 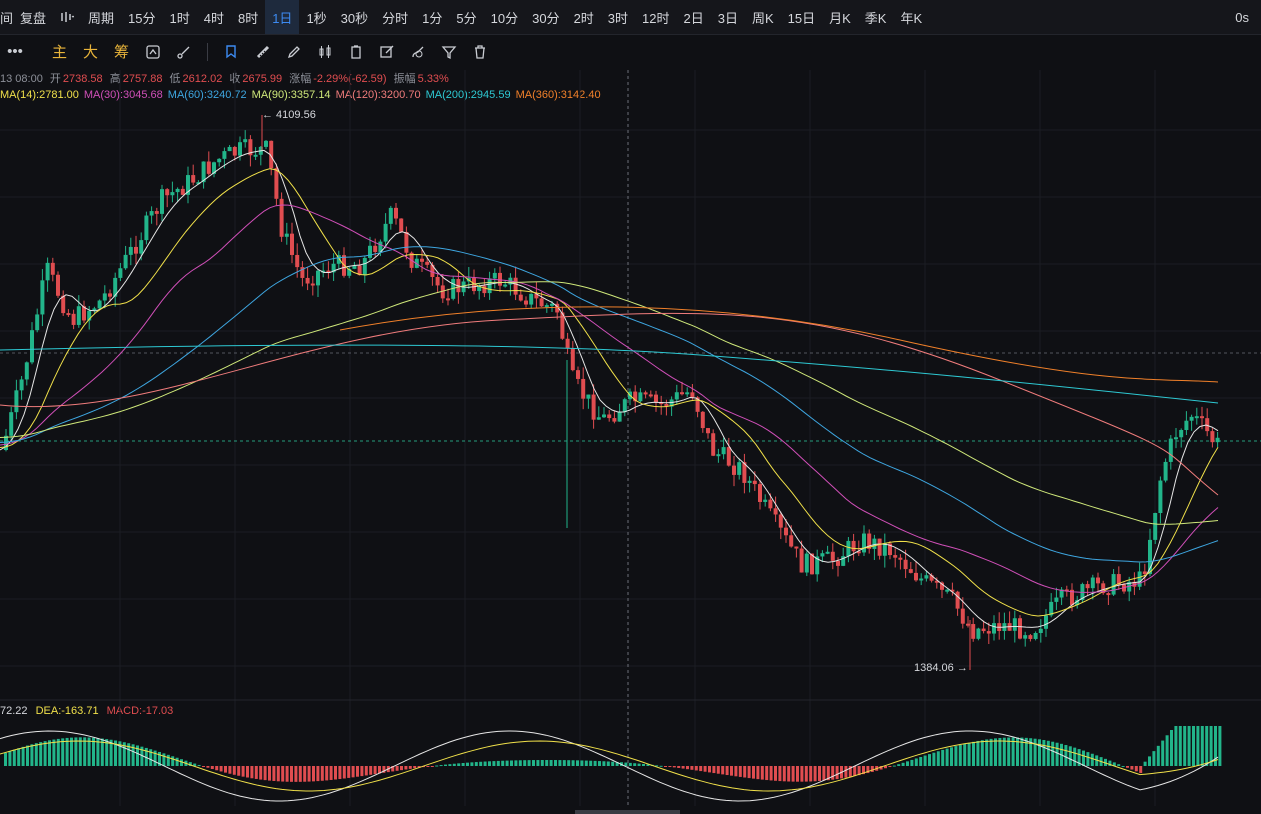 What do you see at coordinates (90, 52) in the screenshot?
I see `big-order-button: 大` at bounding box center [90, 52].